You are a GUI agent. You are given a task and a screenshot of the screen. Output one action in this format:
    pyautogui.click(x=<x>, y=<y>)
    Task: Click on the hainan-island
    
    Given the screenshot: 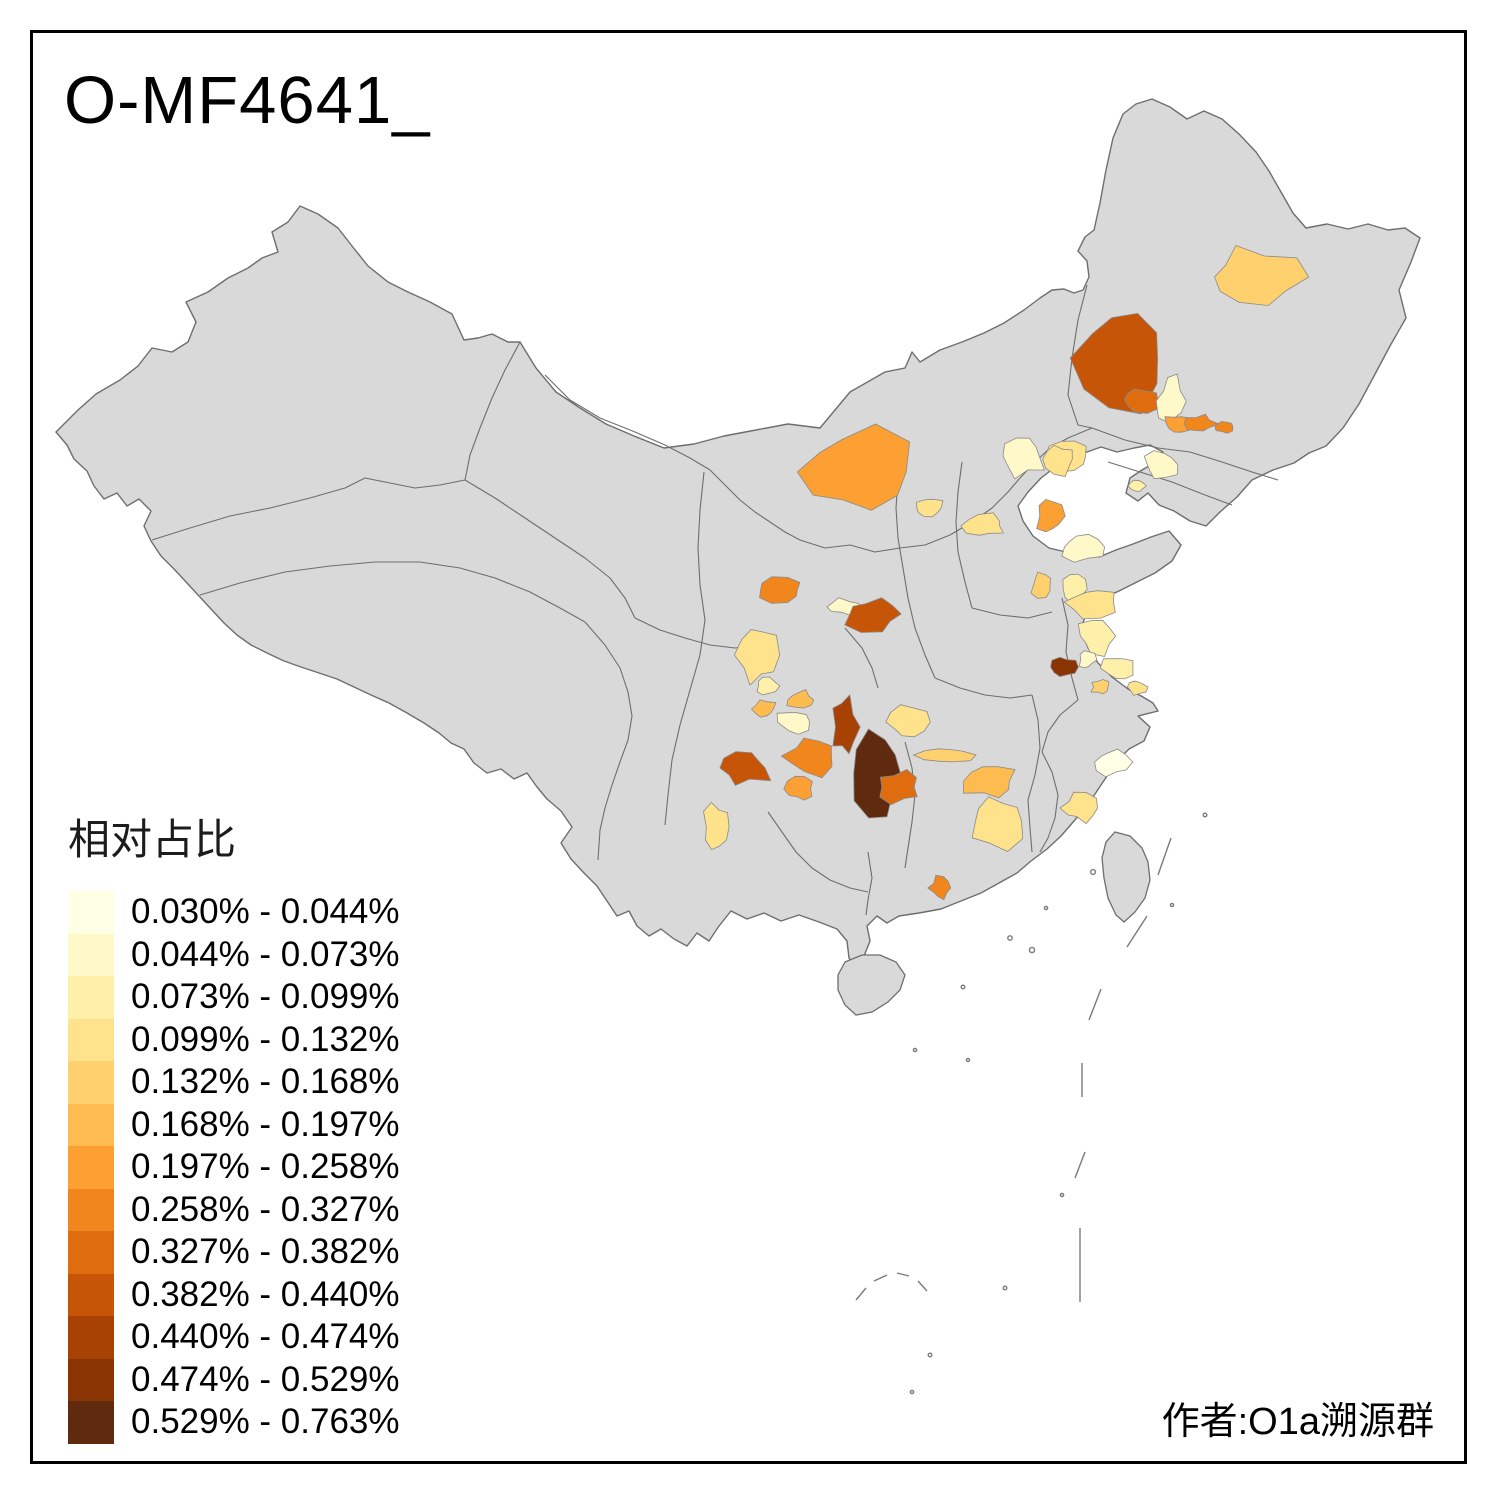 What is the action you would take?
    pyautogui.click(x=871, y=985)
    